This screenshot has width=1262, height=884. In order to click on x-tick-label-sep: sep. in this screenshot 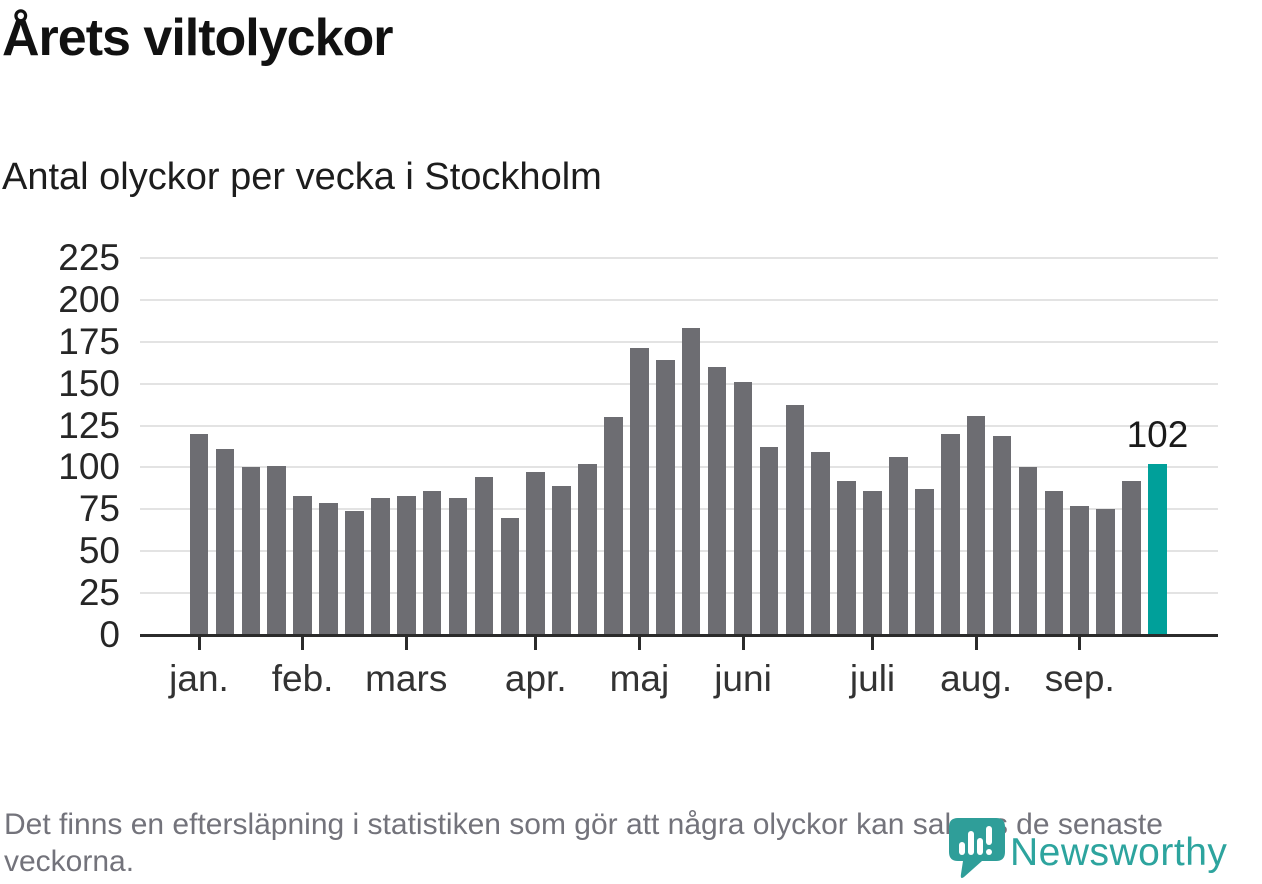, I will do `click(1079, 678)`.